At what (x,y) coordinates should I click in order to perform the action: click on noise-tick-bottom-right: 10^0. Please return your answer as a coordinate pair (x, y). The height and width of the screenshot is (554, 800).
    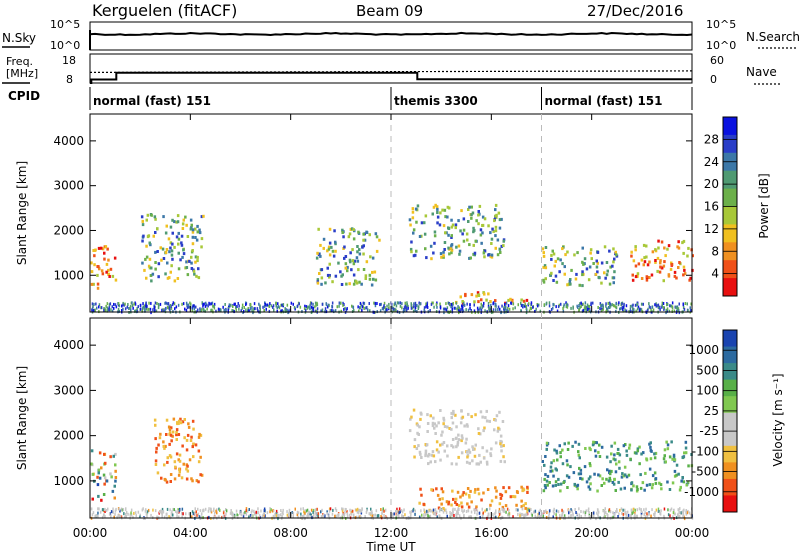
    Looking at the image, I should click on (721, 45).